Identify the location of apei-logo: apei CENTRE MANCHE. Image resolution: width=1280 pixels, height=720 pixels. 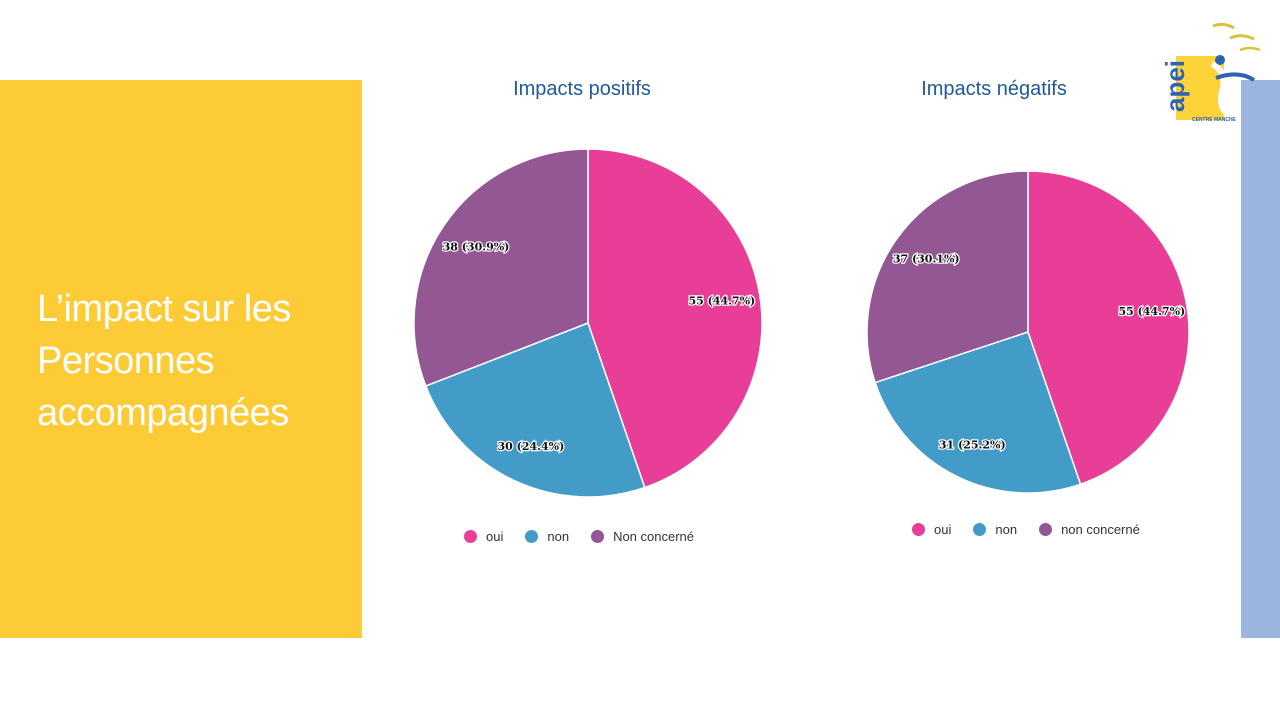
(1210, 72).